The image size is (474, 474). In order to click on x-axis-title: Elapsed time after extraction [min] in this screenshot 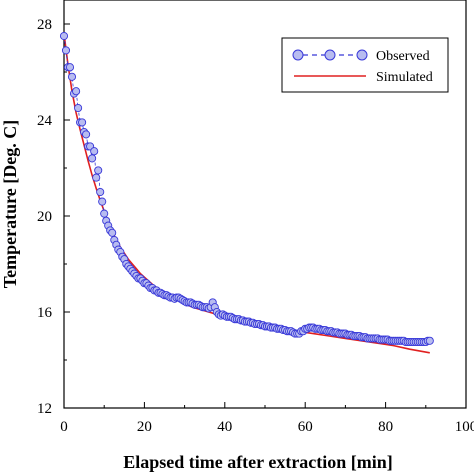, I will do `click(258, 462)`.